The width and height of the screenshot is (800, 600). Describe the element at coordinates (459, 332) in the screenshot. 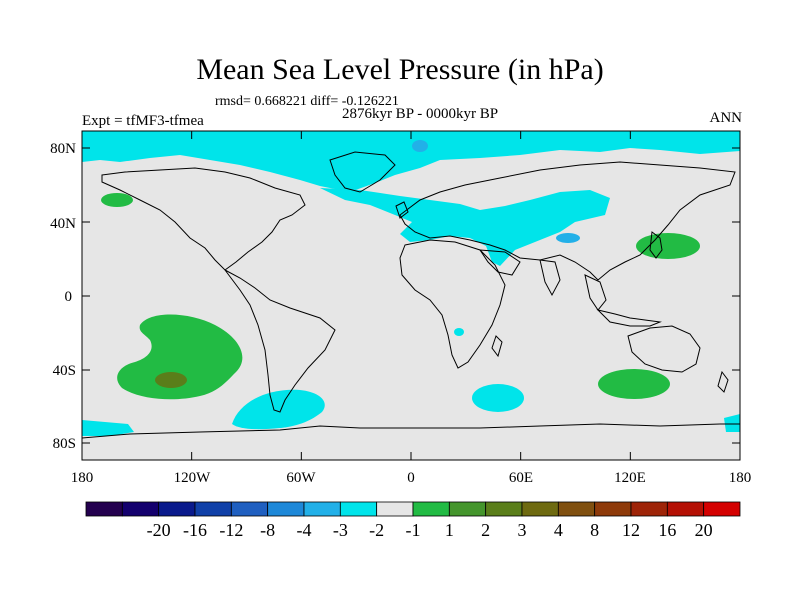

I see `small-negative-spot` at that location.